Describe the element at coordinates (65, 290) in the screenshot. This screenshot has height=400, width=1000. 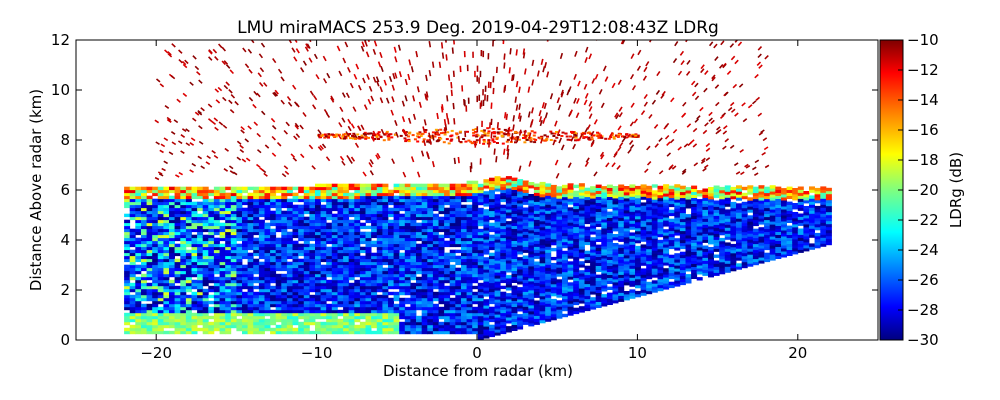
I see `y-tick-label: 2` at that location.